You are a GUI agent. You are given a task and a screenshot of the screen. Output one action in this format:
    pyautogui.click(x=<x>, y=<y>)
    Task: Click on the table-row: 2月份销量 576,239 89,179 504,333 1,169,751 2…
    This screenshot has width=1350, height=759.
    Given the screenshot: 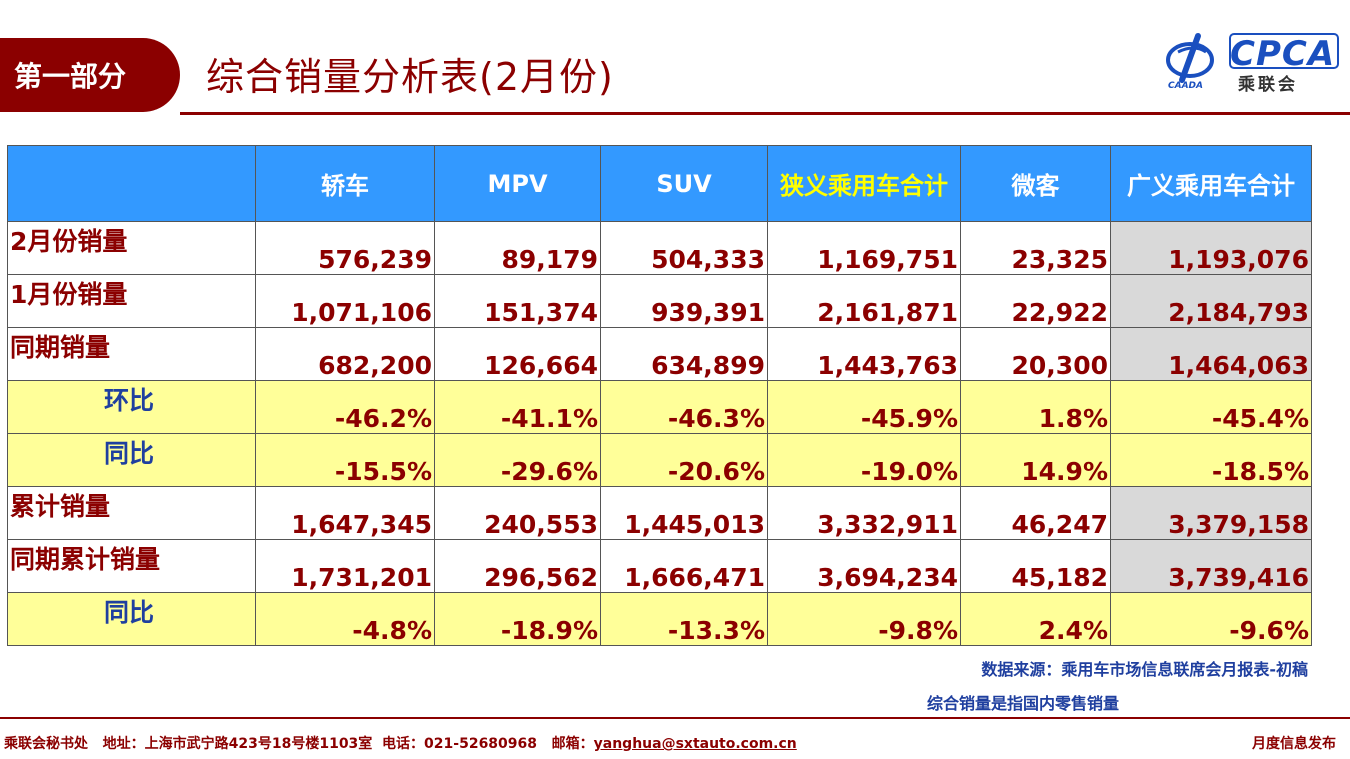 What is the action you would take?
    pyautogui.click(x=659, y=248)
    